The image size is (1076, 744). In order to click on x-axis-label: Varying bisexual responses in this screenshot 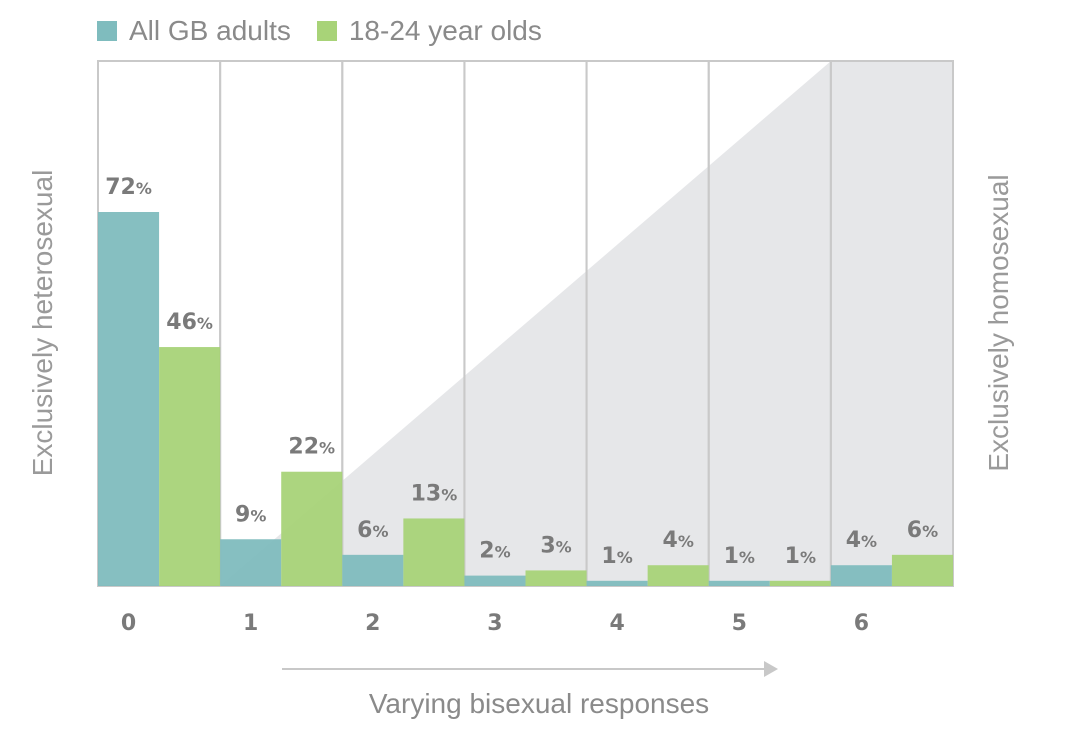, I will do `click(539, 703)`.